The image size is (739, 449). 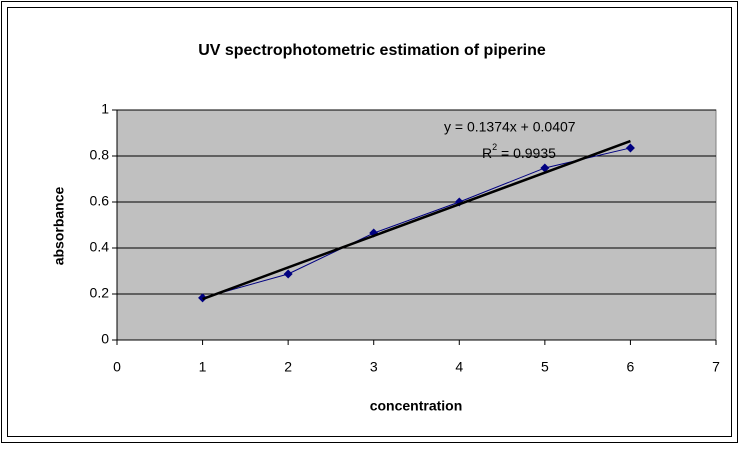 I want to click on x-tick-label: 5, so click(x=545, y=367).